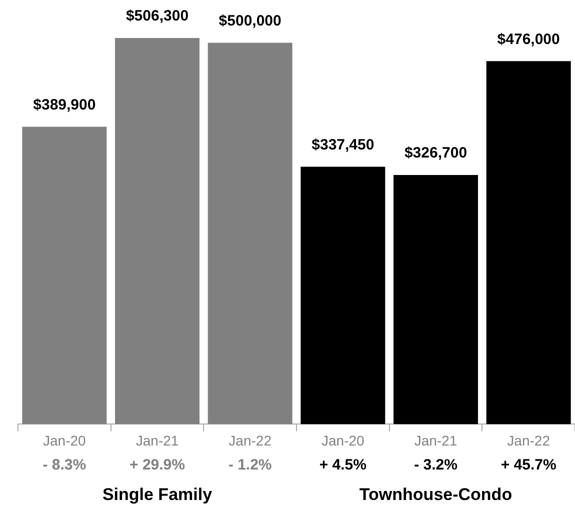 This screenshot has height=514, width=575. I want to click on data-label: $506,300, so click(157, 16).